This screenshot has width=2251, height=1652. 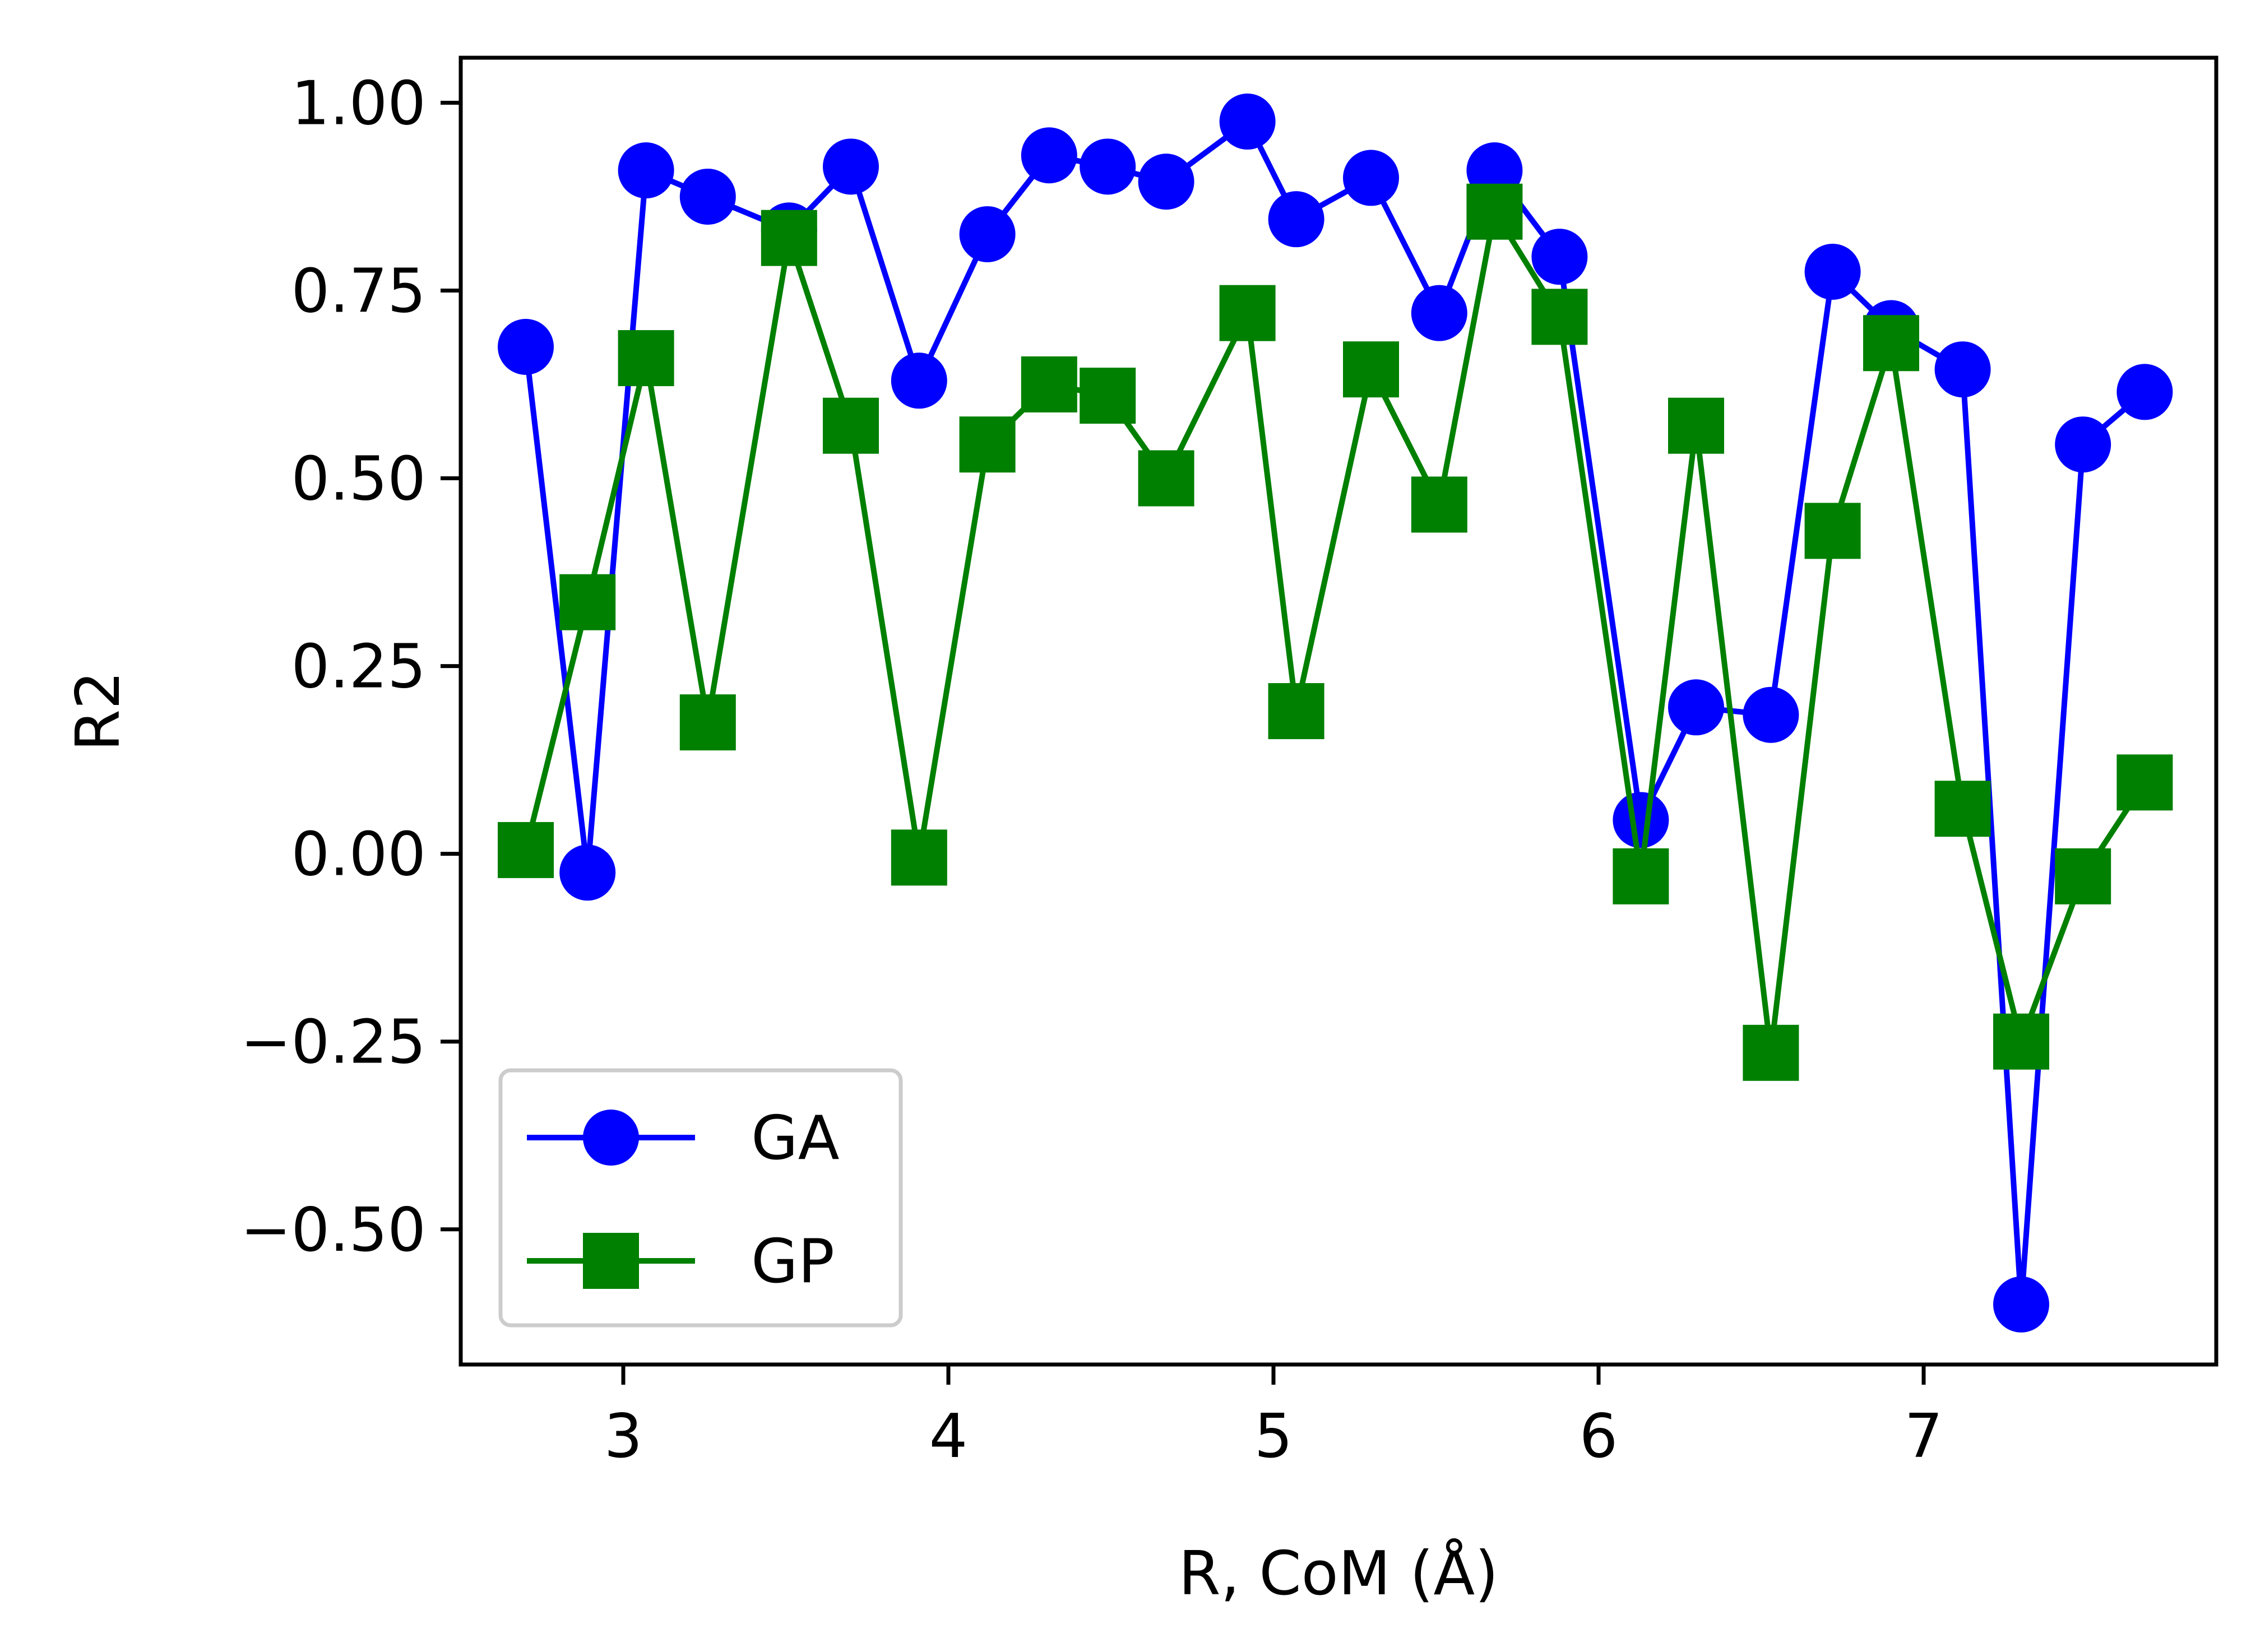 What do you see at coordinates (1274, 1437) in the screenshot?
I see `x-tick-label: 5` at bounding box center [1274, 1437].